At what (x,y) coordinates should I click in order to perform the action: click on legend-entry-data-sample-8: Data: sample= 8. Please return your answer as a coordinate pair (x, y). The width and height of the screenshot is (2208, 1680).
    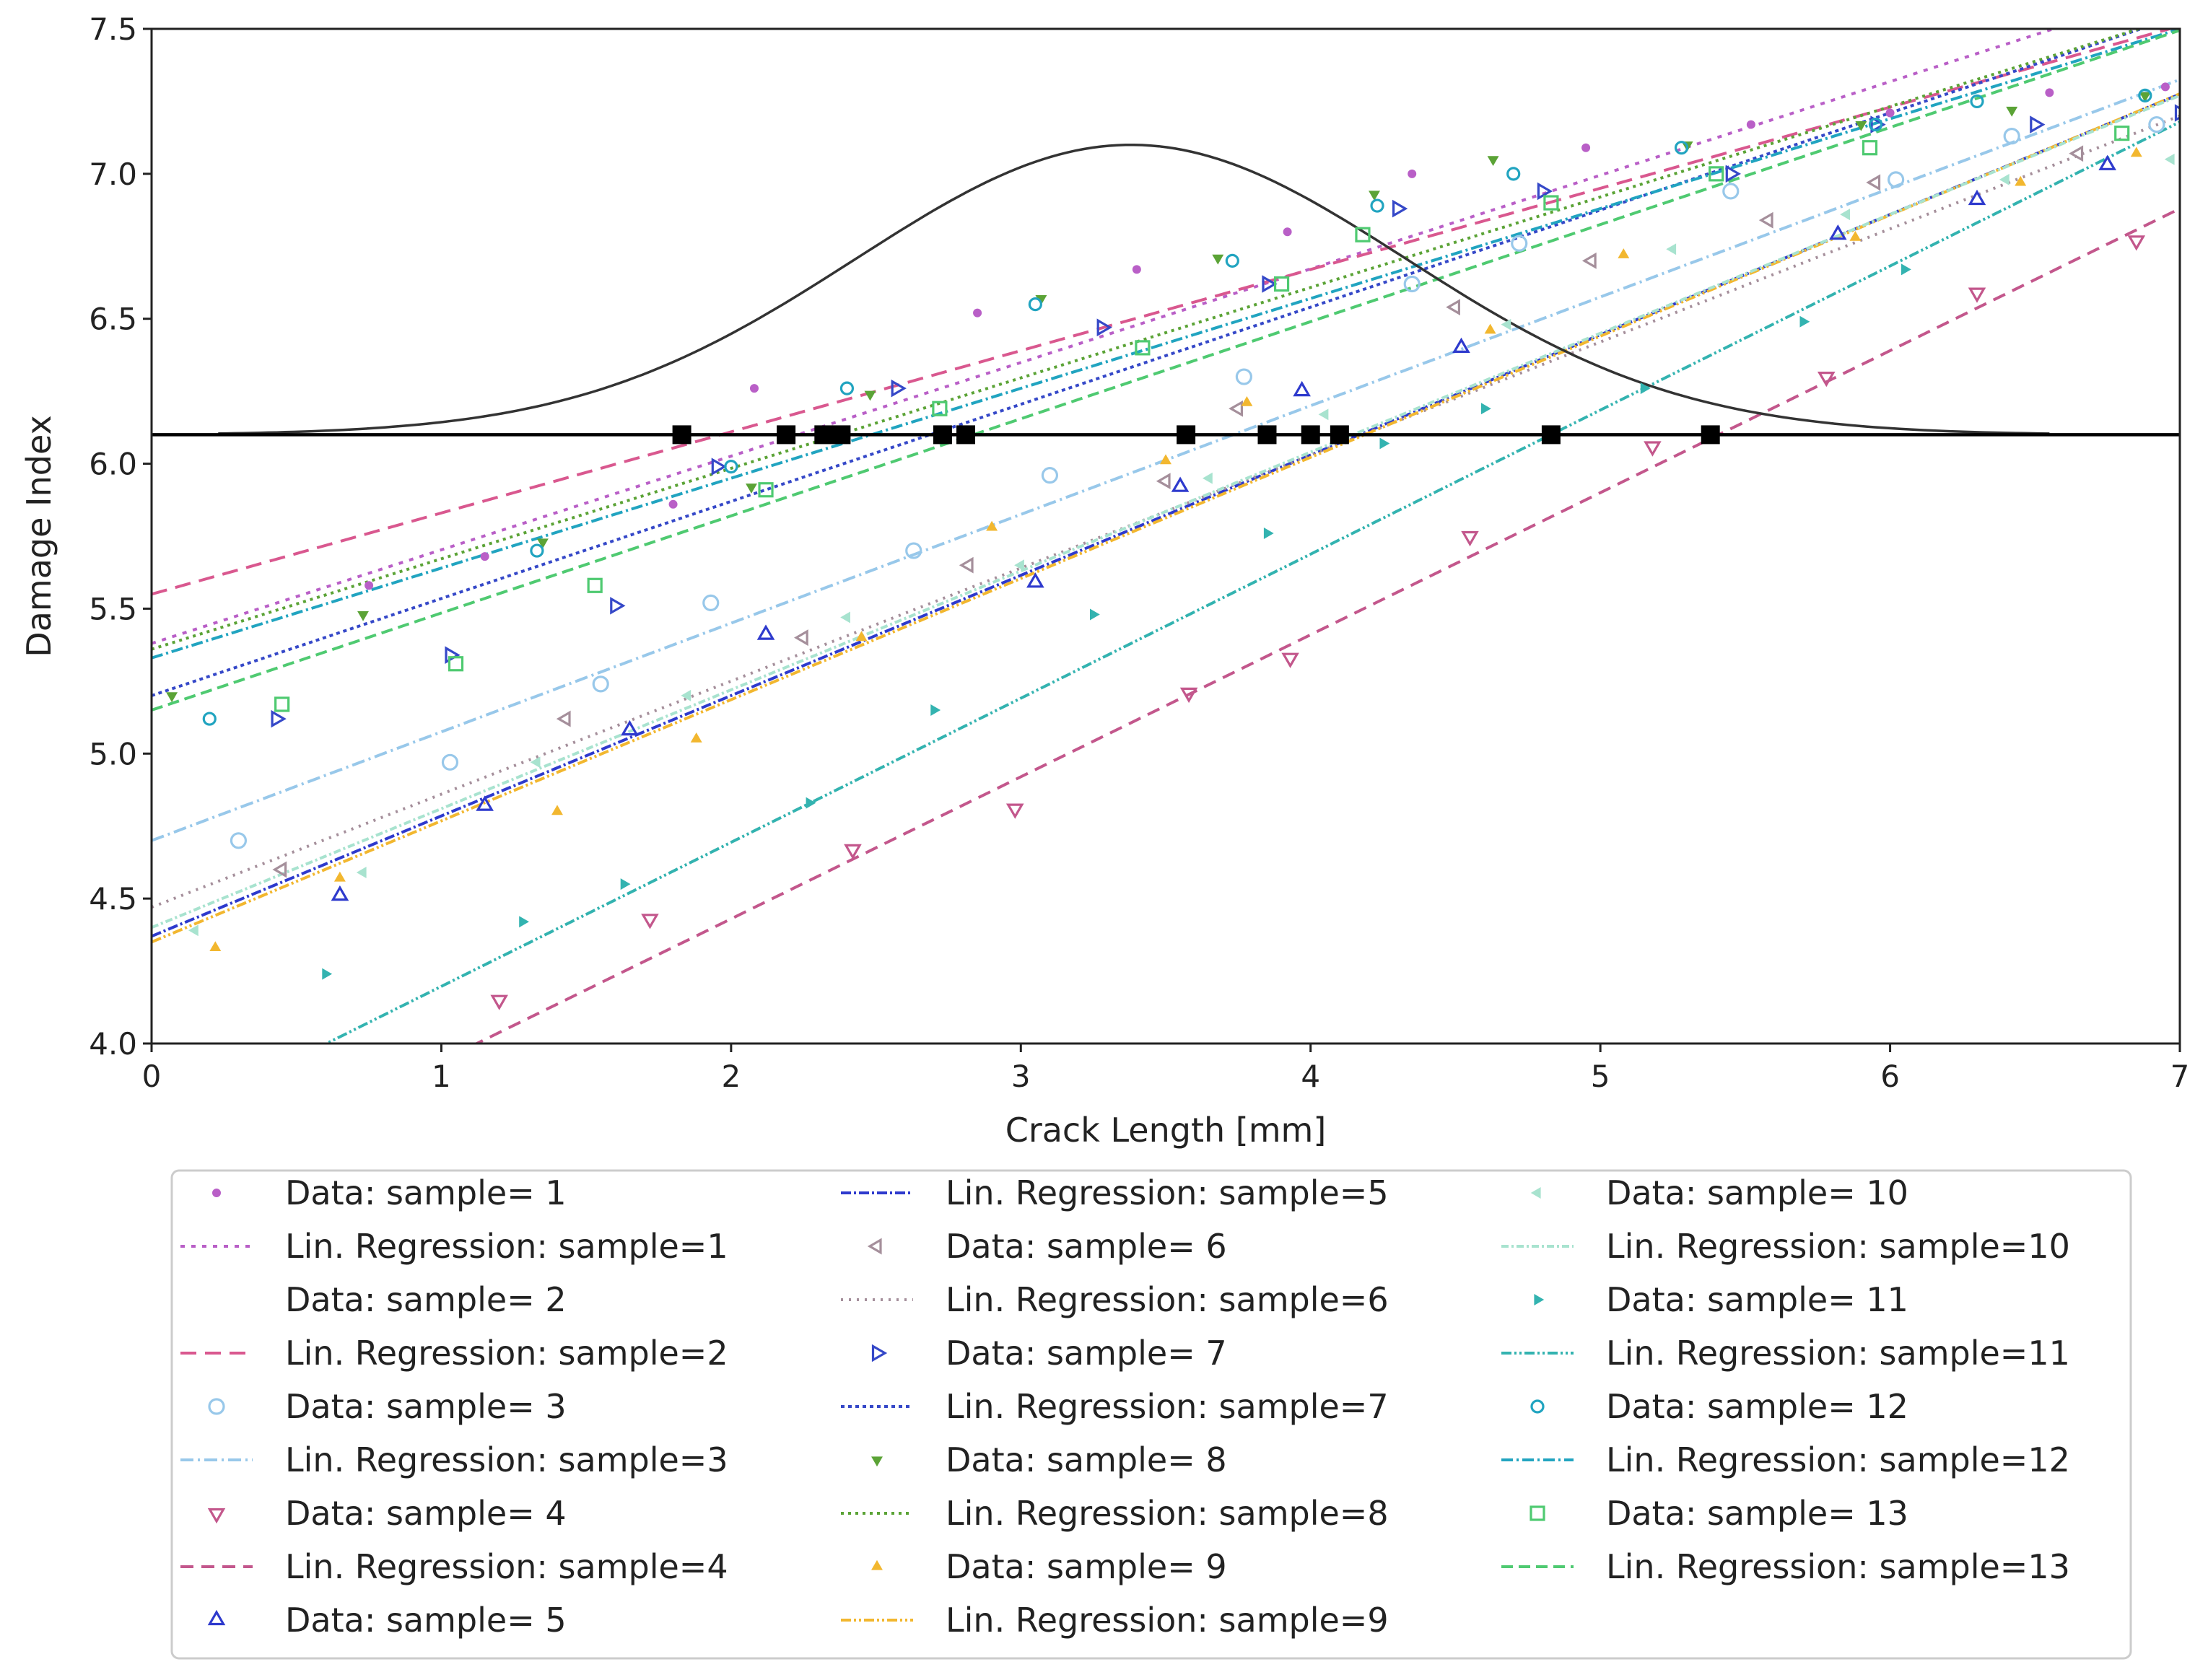
    Looking at the image, I should click on (1049, 1459).